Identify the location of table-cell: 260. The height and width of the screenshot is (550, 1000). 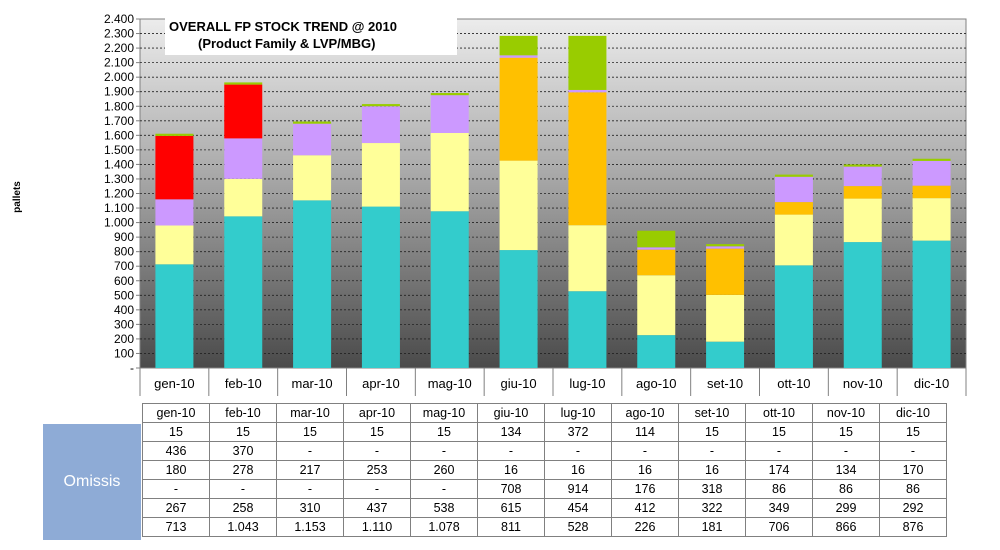
(444, 470).